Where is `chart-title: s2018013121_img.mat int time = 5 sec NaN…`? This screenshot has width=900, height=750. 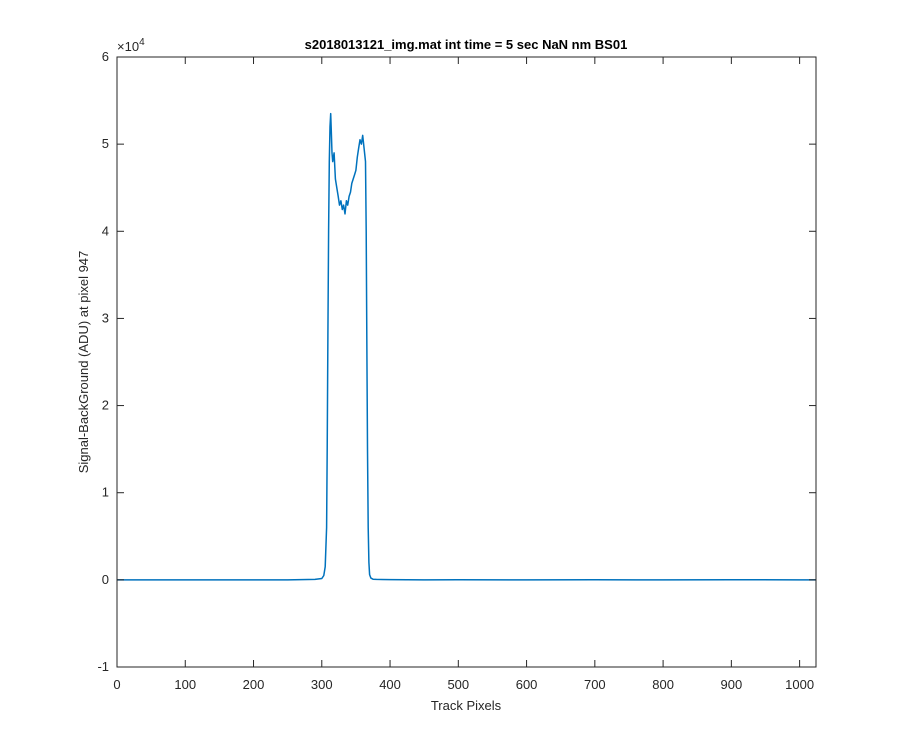
chart-title: s2018013121_img.mat int time = 5 sec NaN… is located at coordinates (466, 44).